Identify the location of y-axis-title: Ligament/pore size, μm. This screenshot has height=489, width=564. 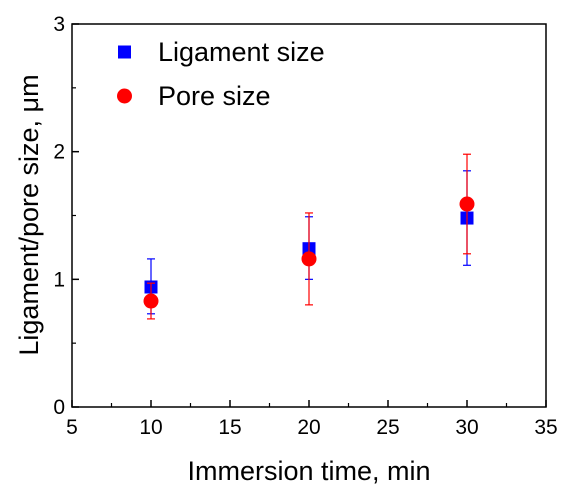
(29, 214).